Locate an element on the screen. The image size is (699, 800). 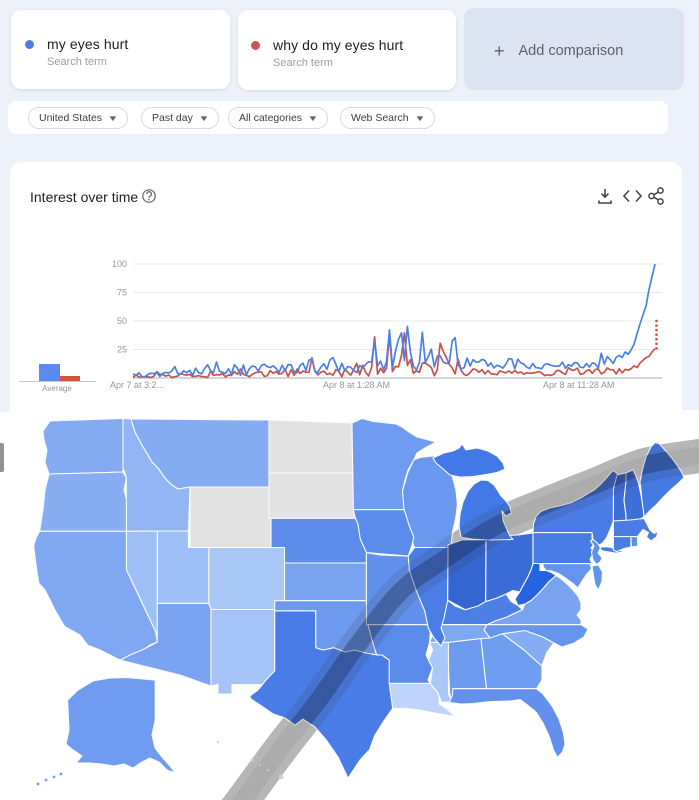
svg-text: 50 is located at coordinates (122, 321).